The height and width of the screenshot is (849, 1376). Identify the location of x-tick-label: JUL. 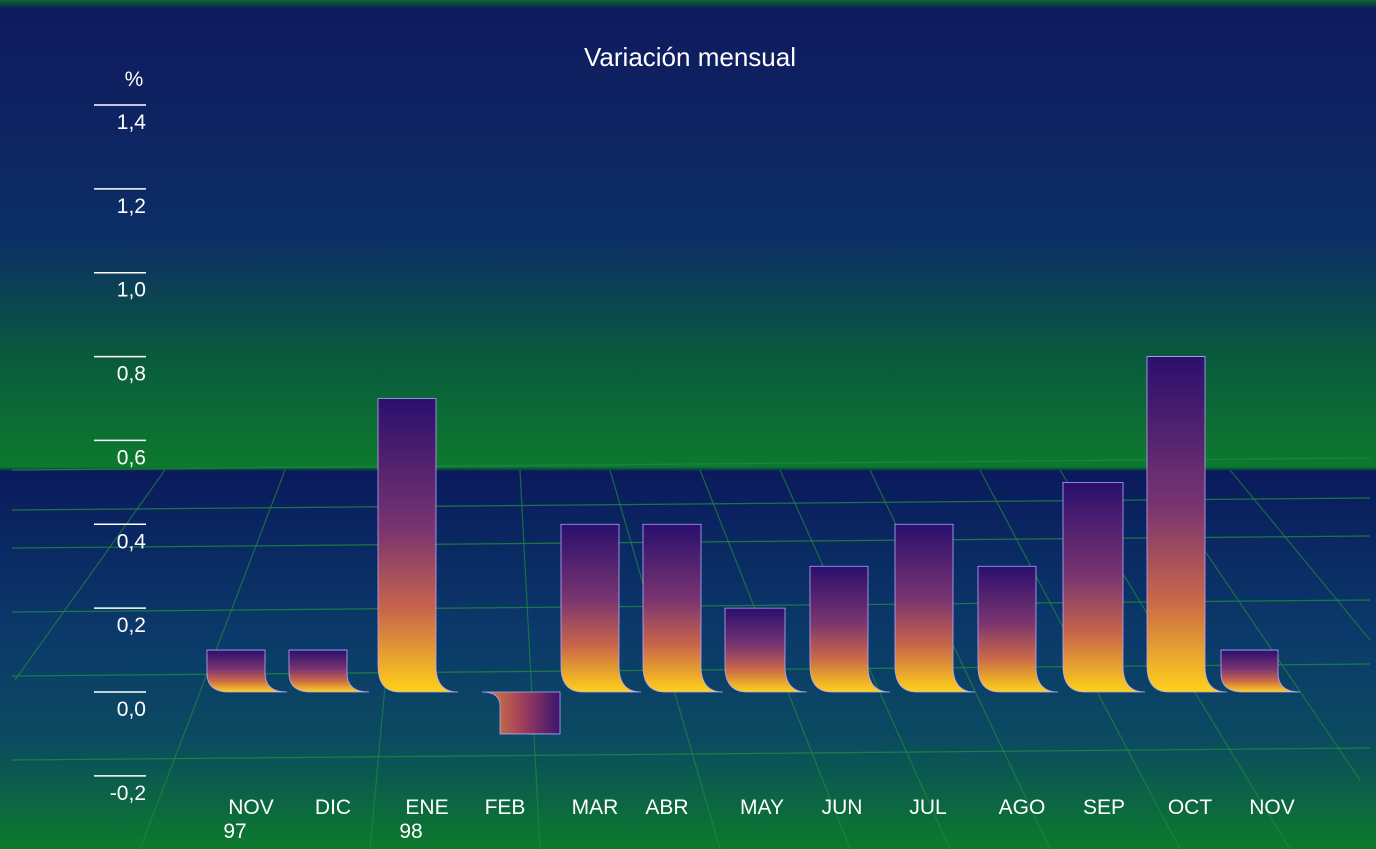
(927, 807).